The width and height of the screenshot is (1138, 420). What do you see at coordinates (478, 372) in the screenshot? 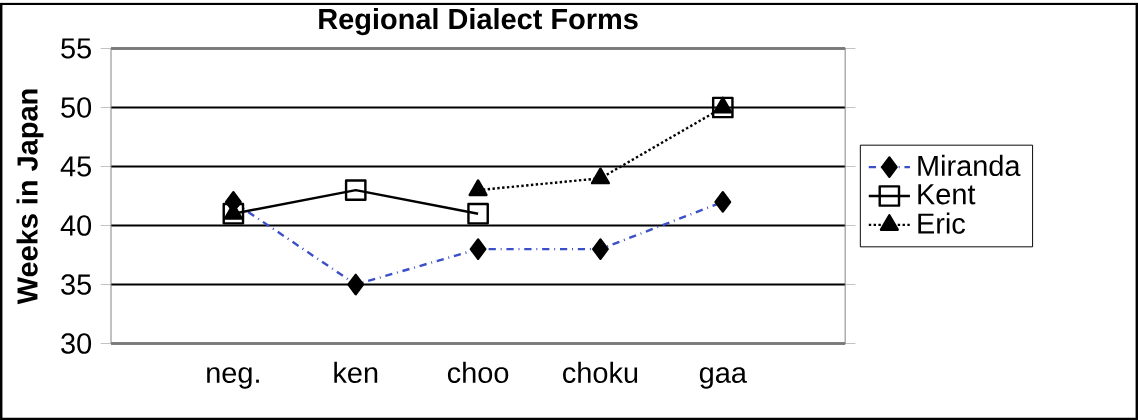
I see `x-tick-label: choo` at bounding box center [478, 372].